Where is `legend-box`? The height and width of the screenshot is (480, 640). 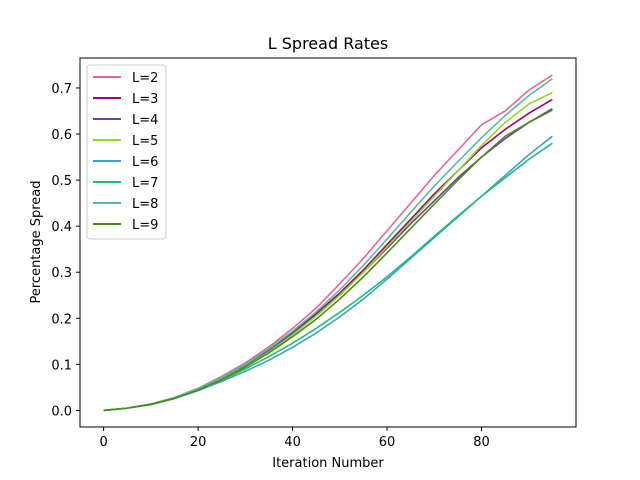
legend-box is located at coordinates (126, 152).